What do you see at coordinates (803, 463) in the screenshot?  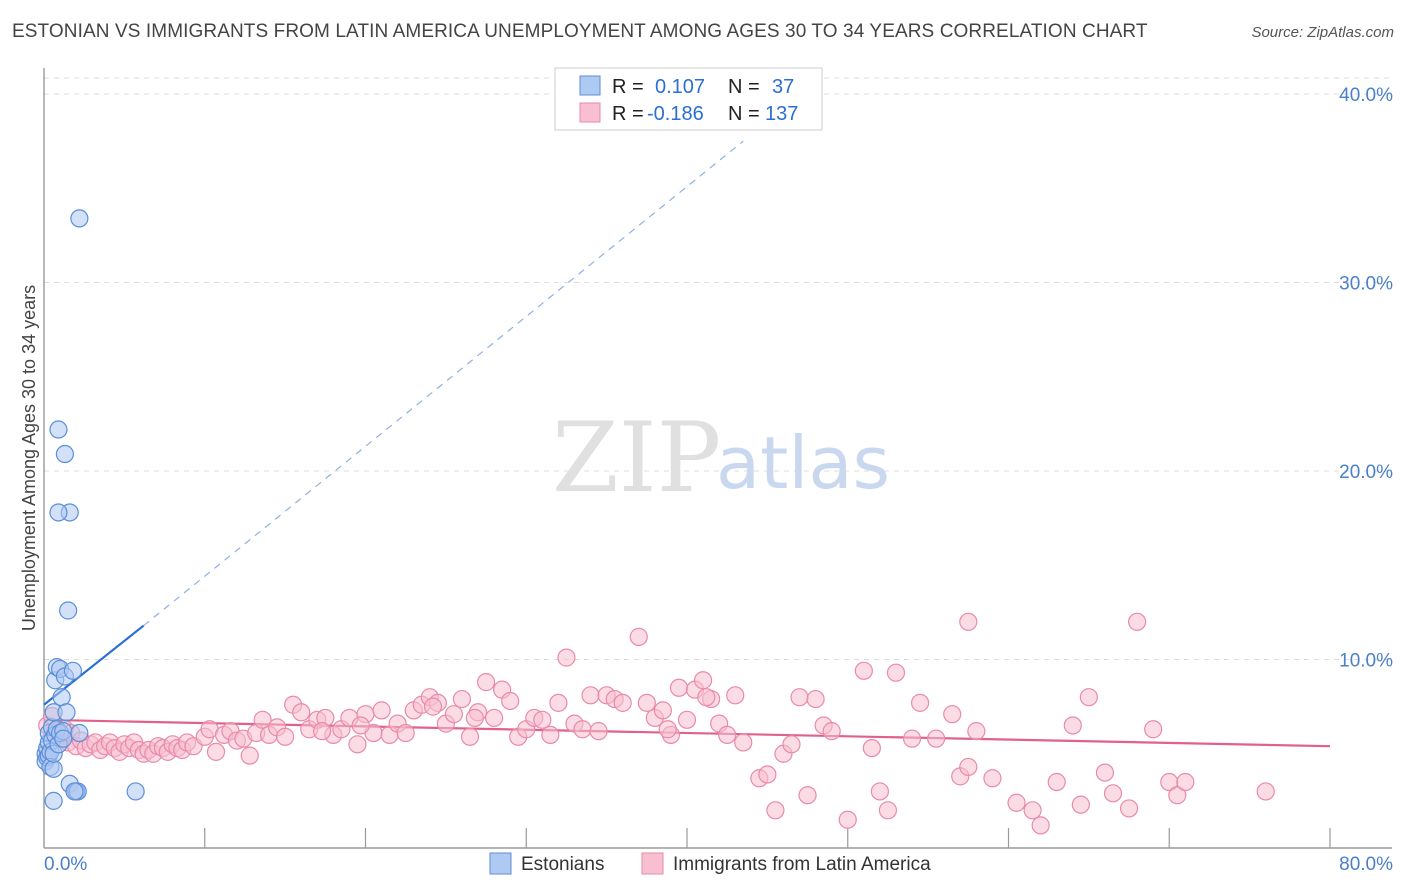 I see `watermark-atlas: atlas` at bounding box center [803, 463].